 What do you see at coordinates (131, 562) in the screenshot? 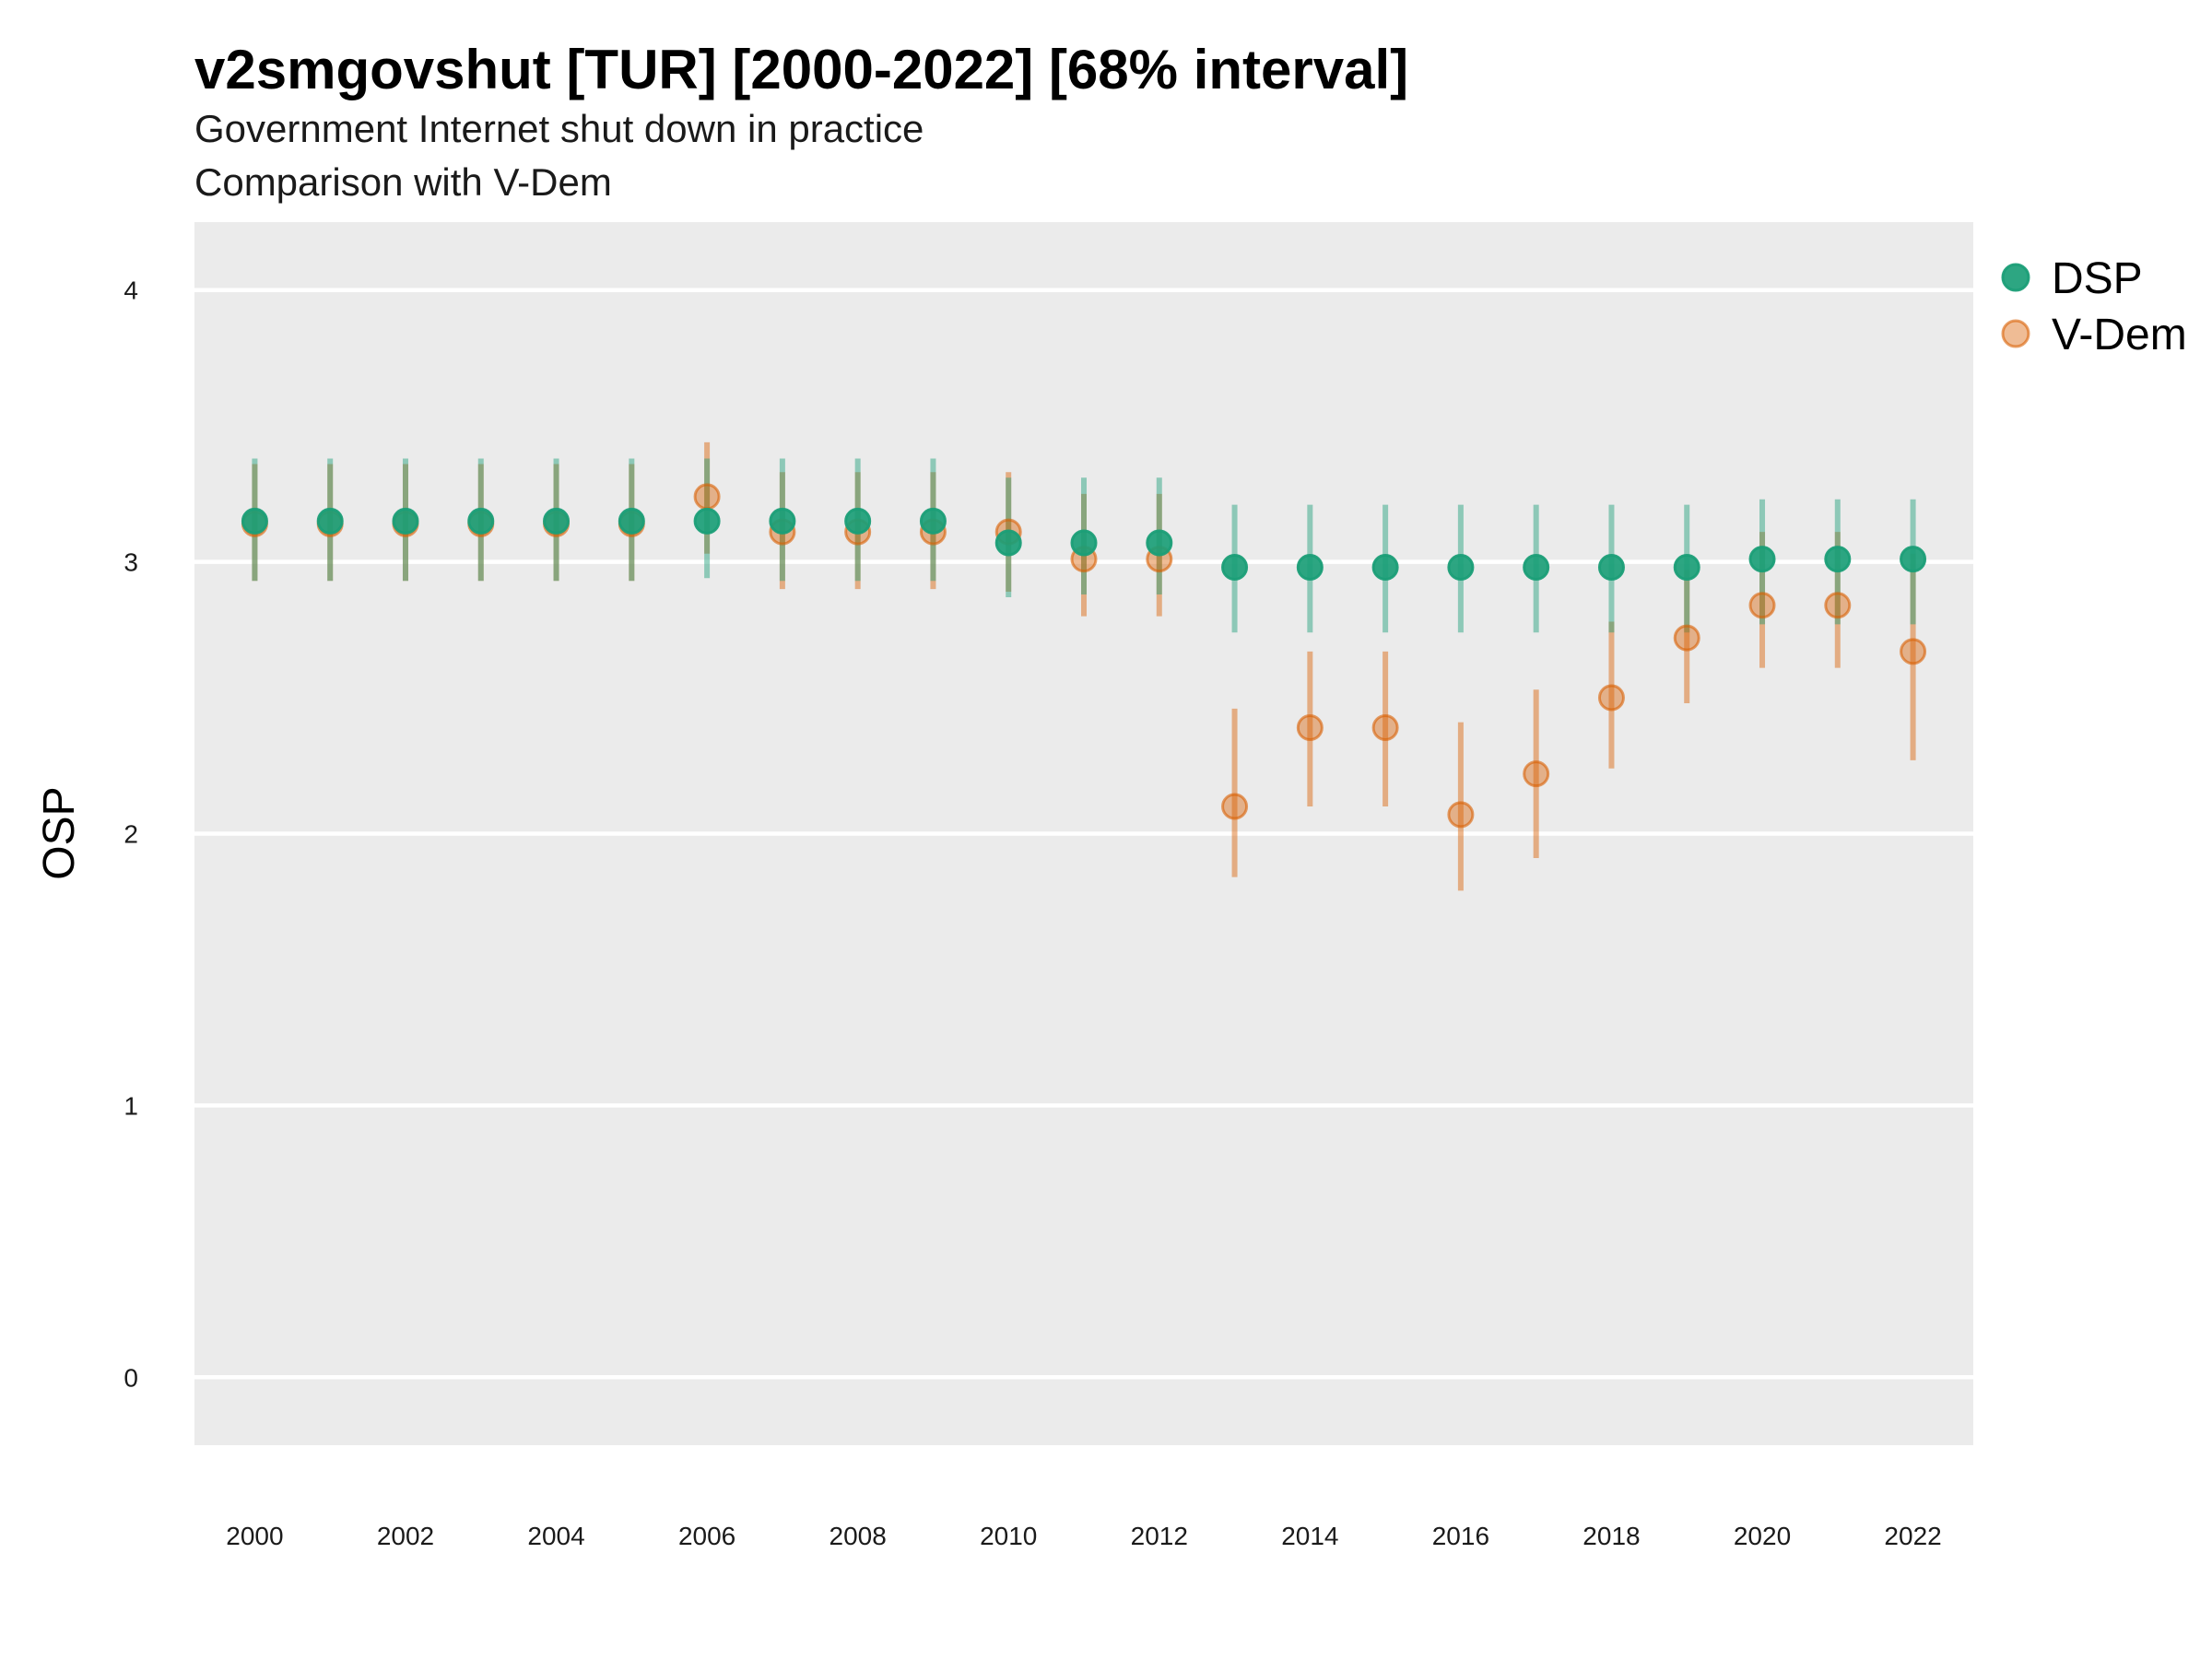
I see `y-tick-label: 3` at bounding box center [131, 562].